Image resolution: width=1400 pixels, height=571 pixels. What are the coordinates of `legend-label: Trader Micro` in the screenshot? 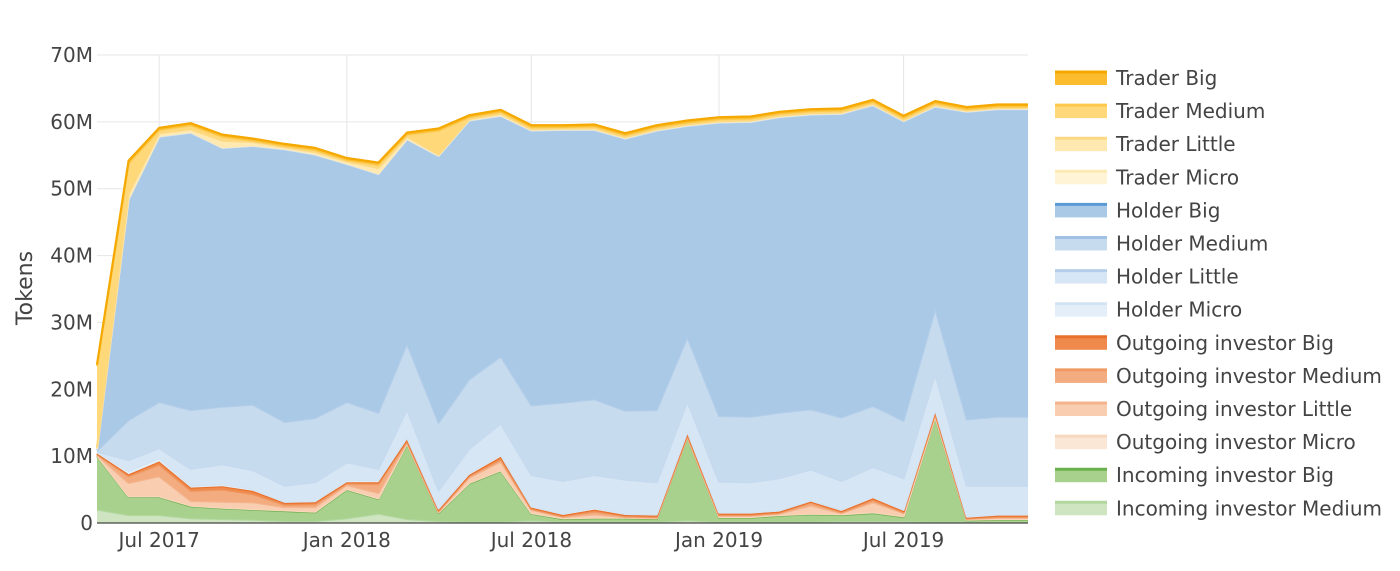 It's located at (1177, 177).